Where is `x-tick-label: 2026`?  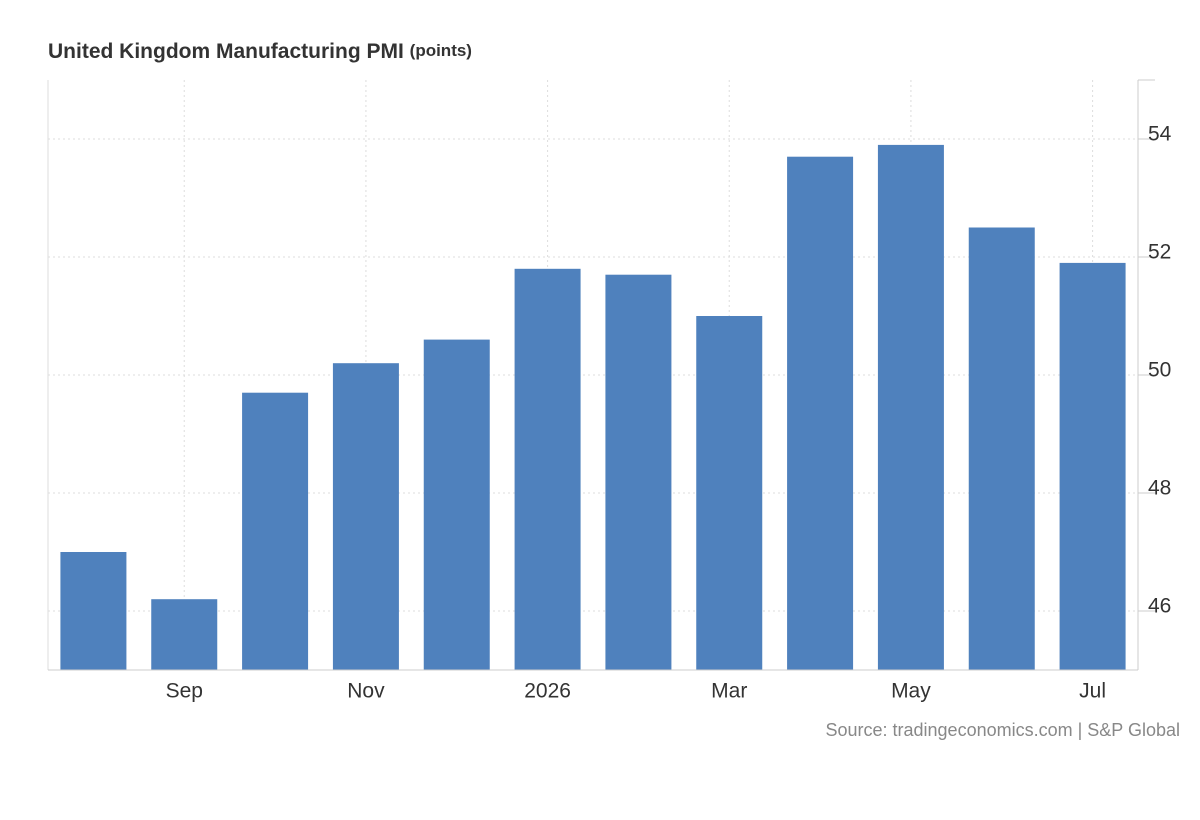 x-tick-label: 2026 is located at coordinates (547, 691).